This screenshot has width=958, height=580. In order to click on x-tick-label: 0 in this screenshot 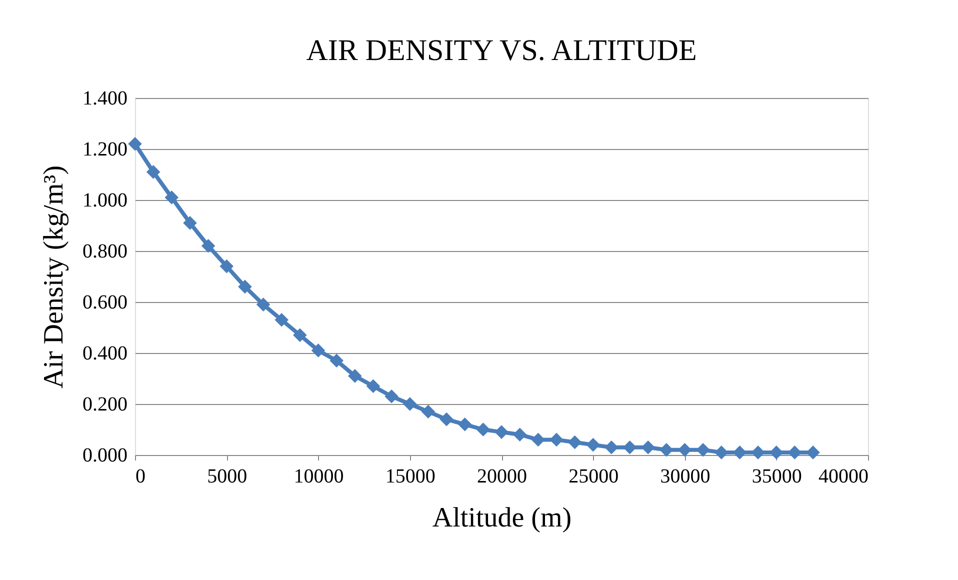, I will do `click(141, 477)`.